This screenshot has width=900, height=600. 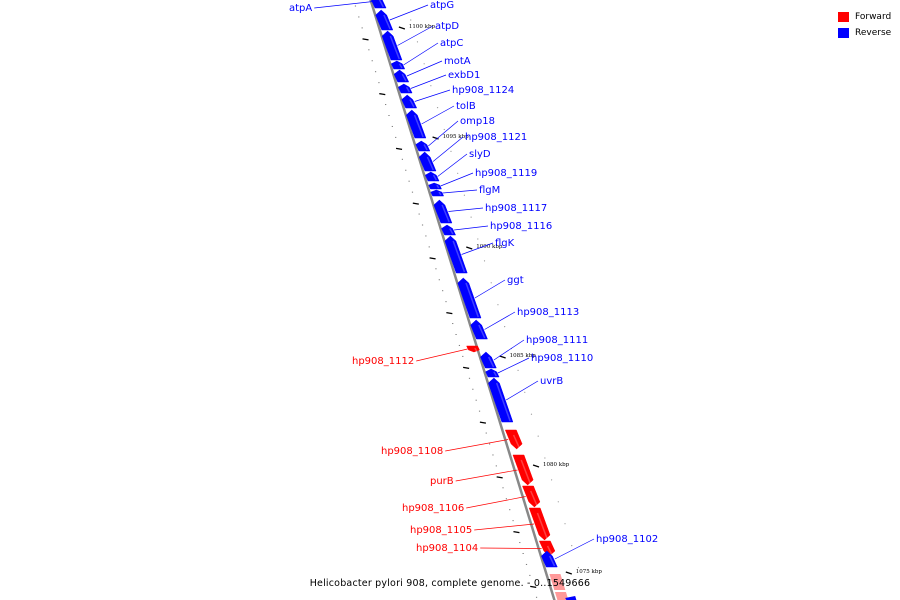 What do you see at coordinates (423, 146) in the screenshot?
I see `gene-omp18` at bounding box center [423, 146].